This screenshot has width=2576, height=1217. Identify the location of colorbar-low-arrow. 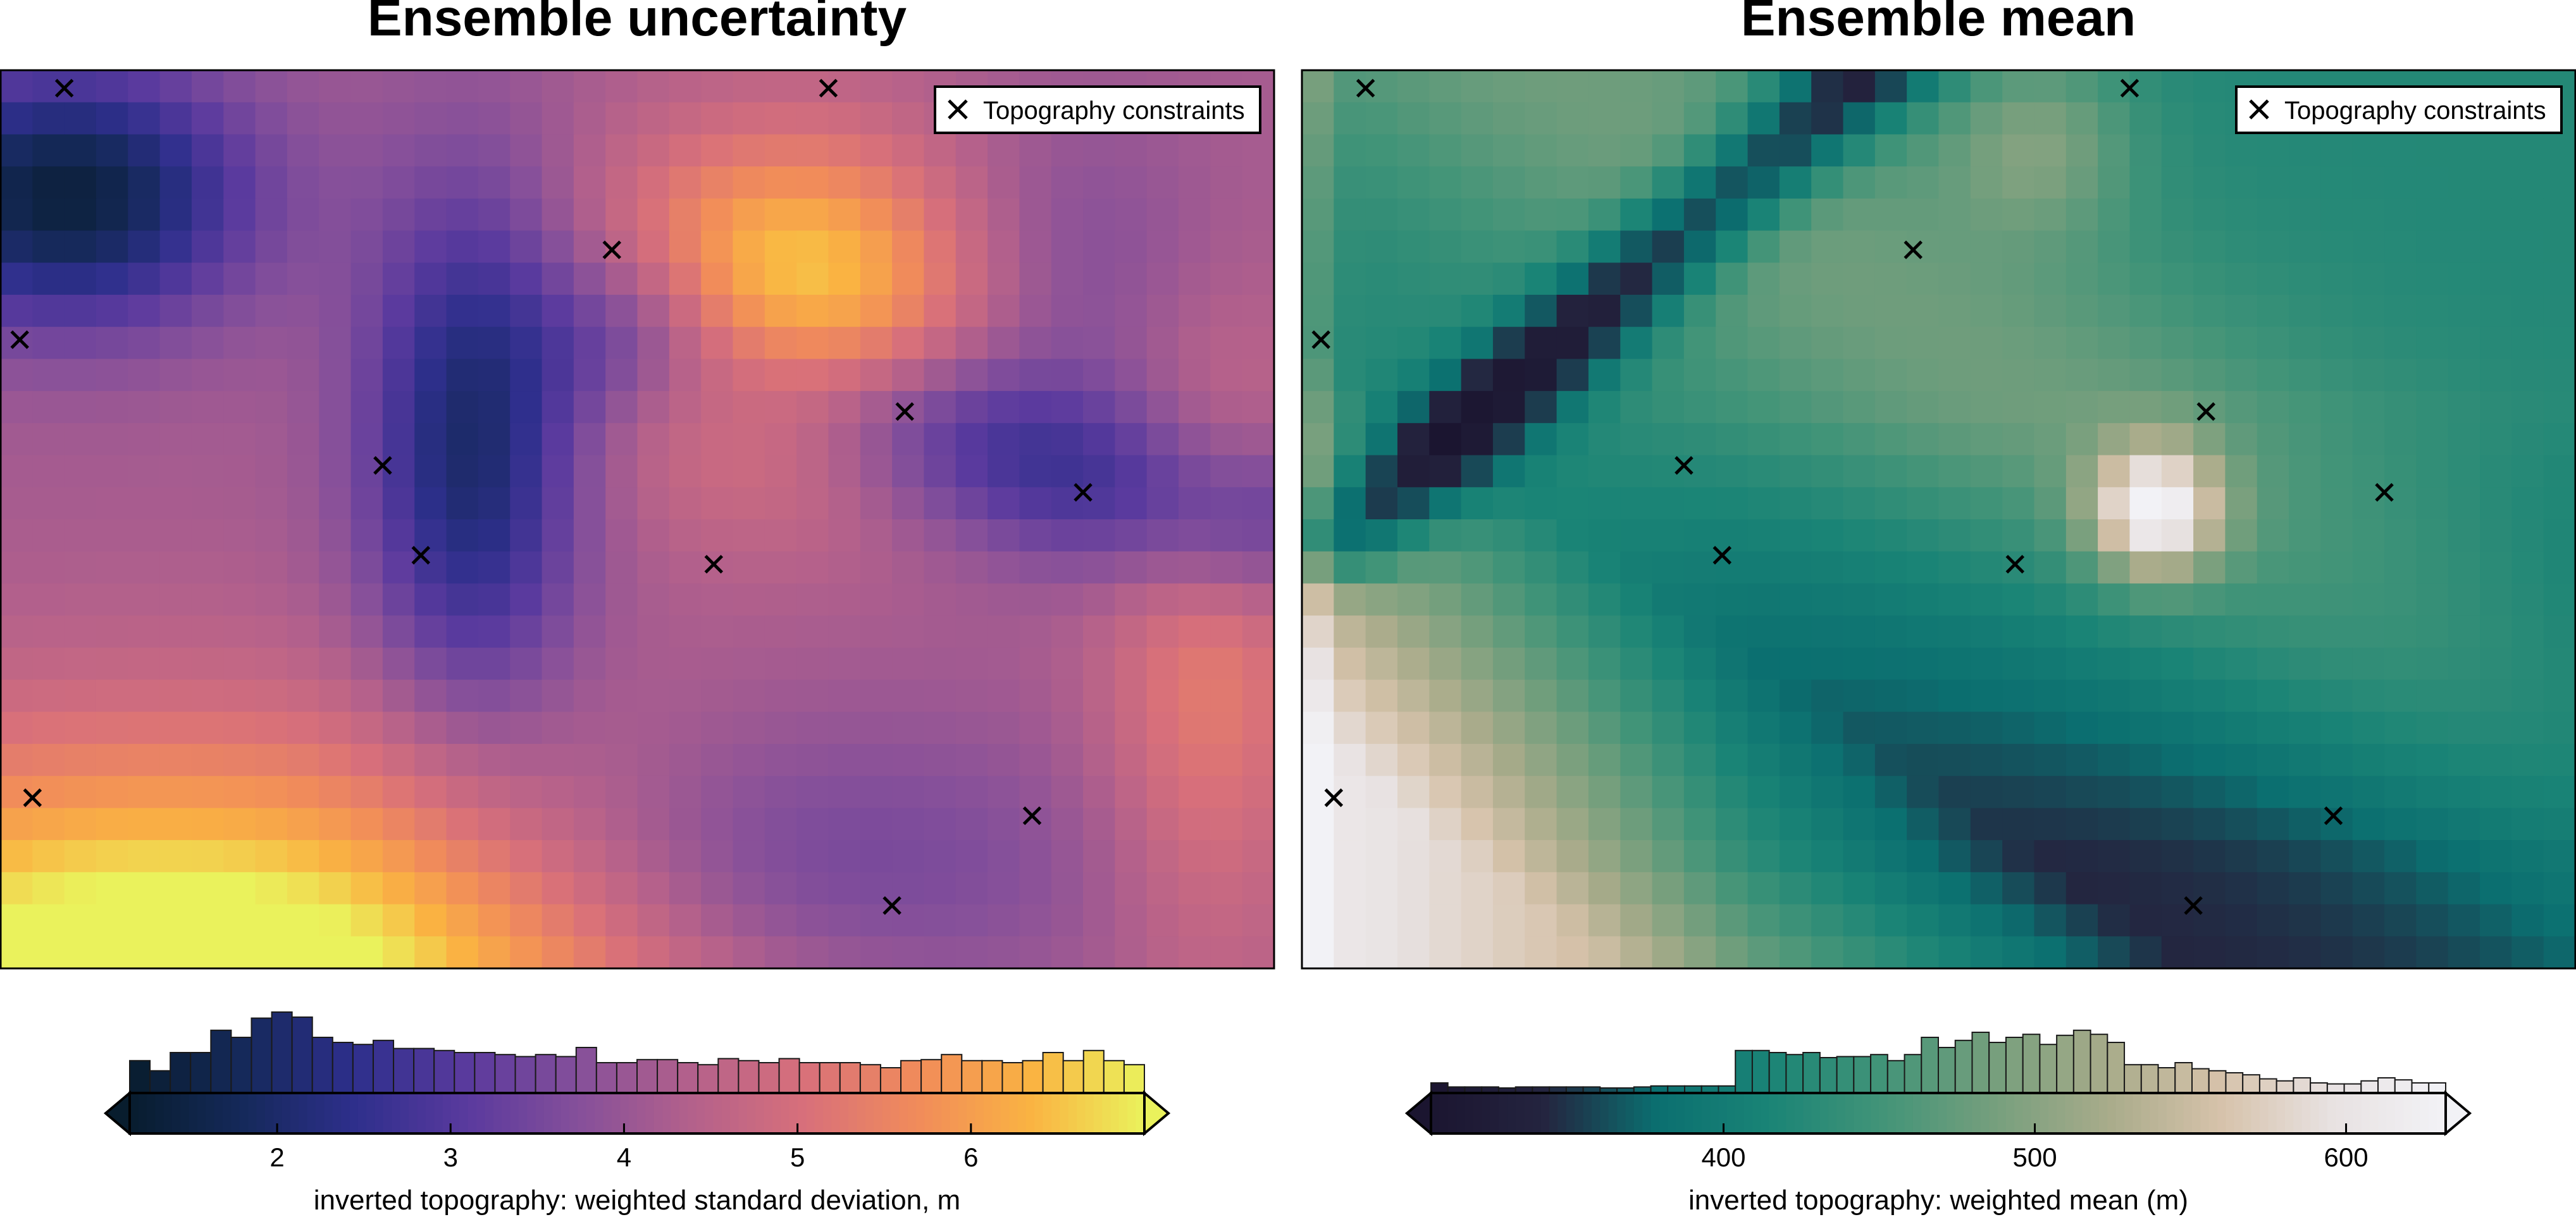
(117, 1114).